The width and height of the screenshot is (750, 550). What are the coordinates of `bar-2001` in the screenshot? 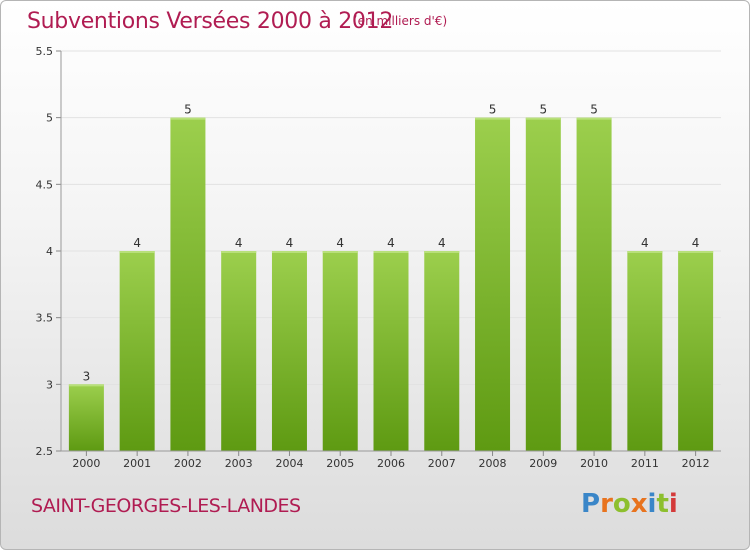 It's located at (137, 351).